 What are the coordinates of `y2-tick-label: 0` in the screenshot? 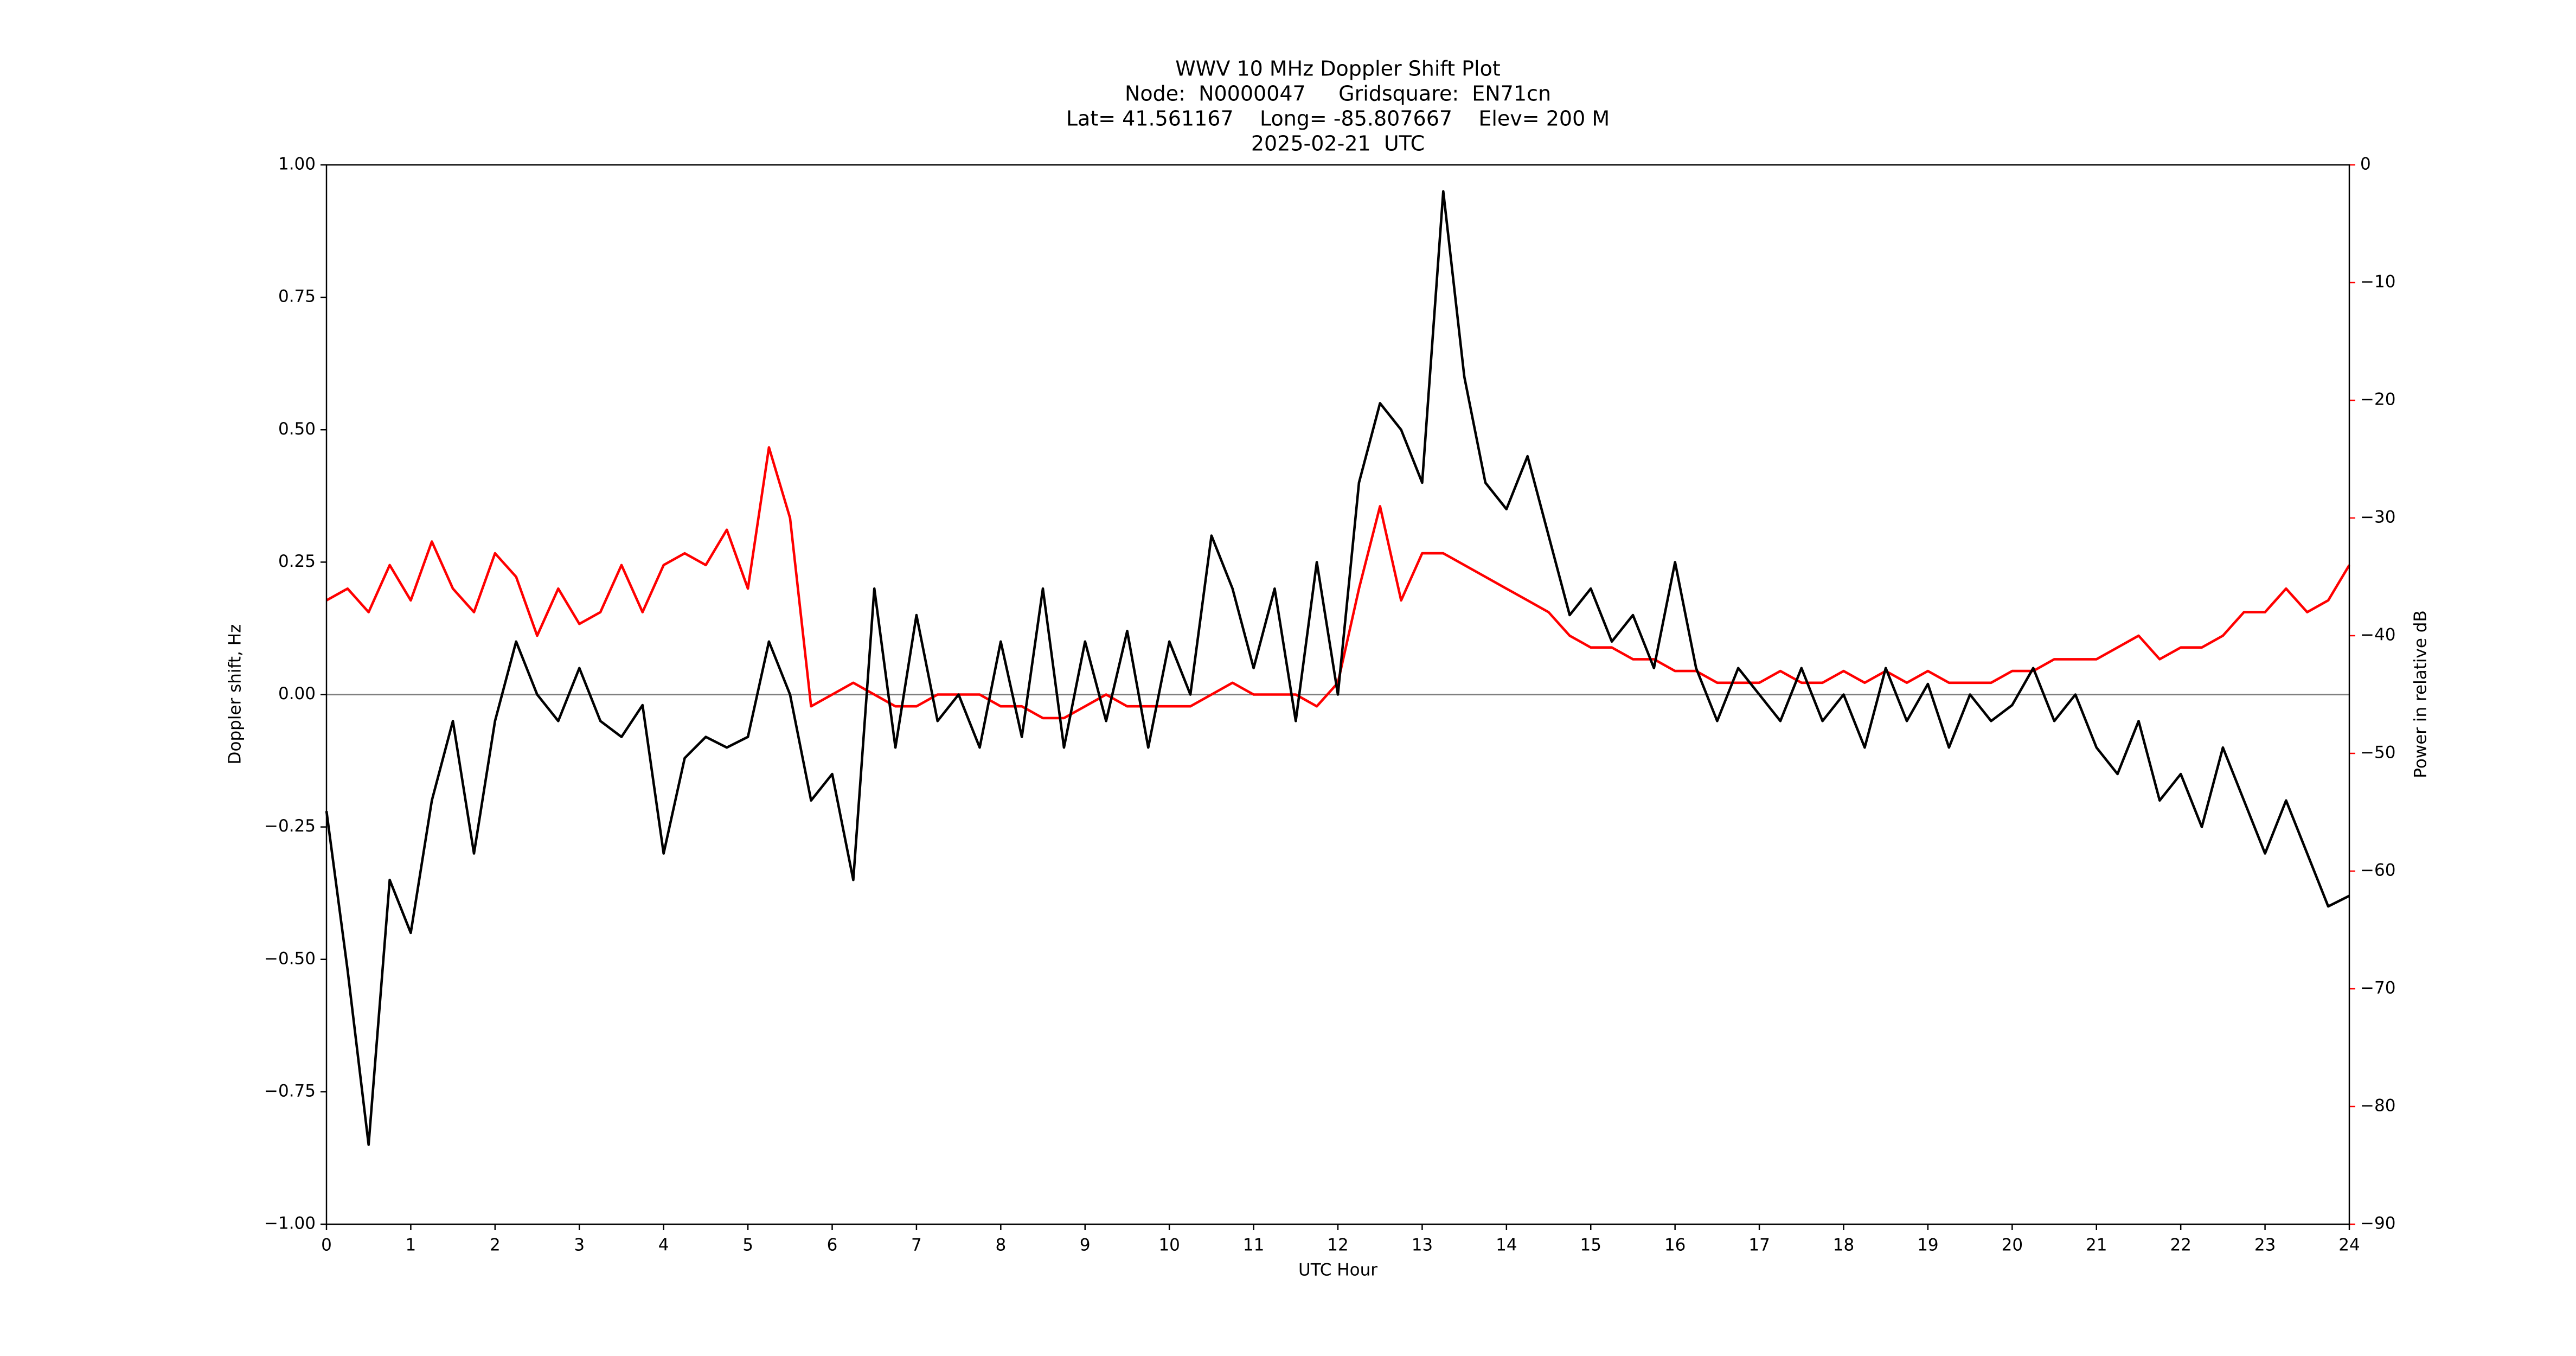 It's located at (2365, 164).